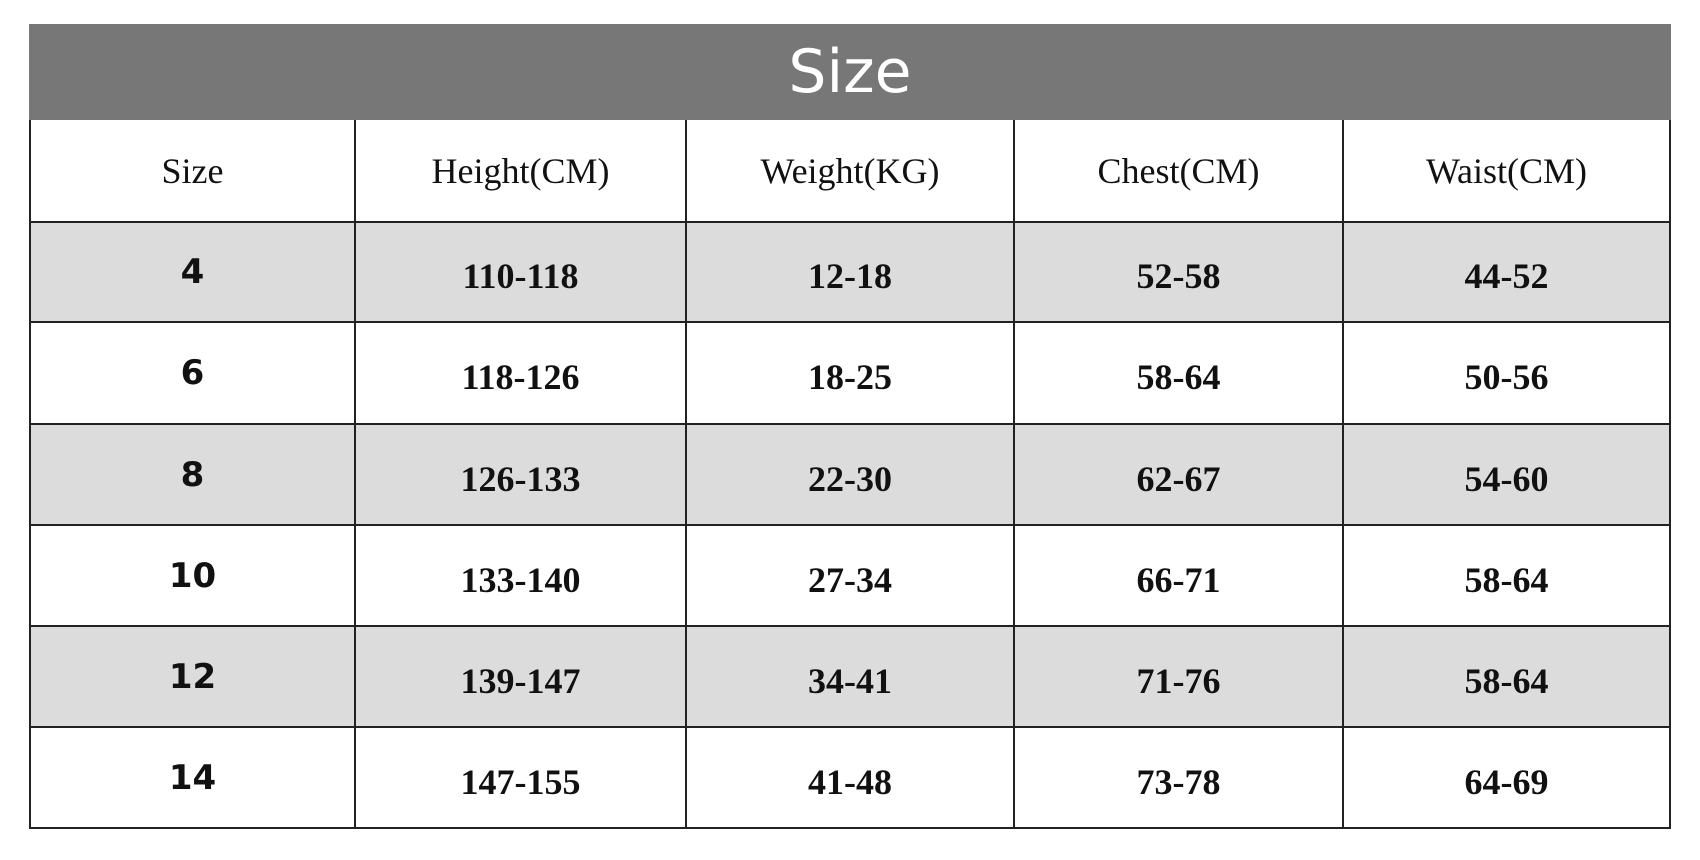  Describe the element at coordinates (1507, 374) in the screenshot. I see `value-cell: 50-56` at that location.